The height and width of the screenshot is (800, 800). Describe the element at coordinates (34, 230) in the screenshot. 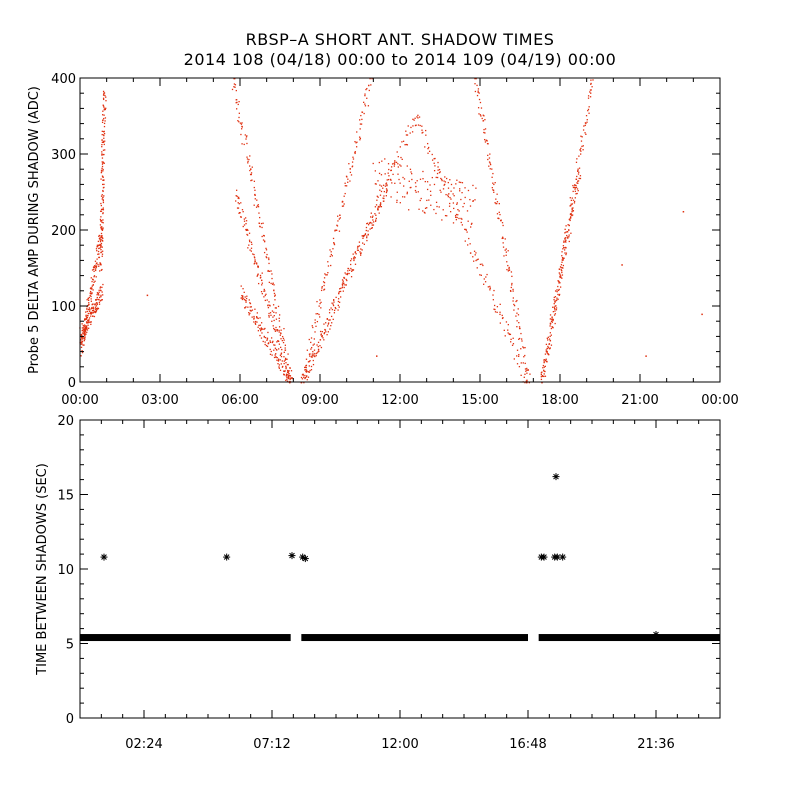

I see `y-axis-label: Probe 5 DELTA AMP DURING SHADOW (ADC)` at that location.